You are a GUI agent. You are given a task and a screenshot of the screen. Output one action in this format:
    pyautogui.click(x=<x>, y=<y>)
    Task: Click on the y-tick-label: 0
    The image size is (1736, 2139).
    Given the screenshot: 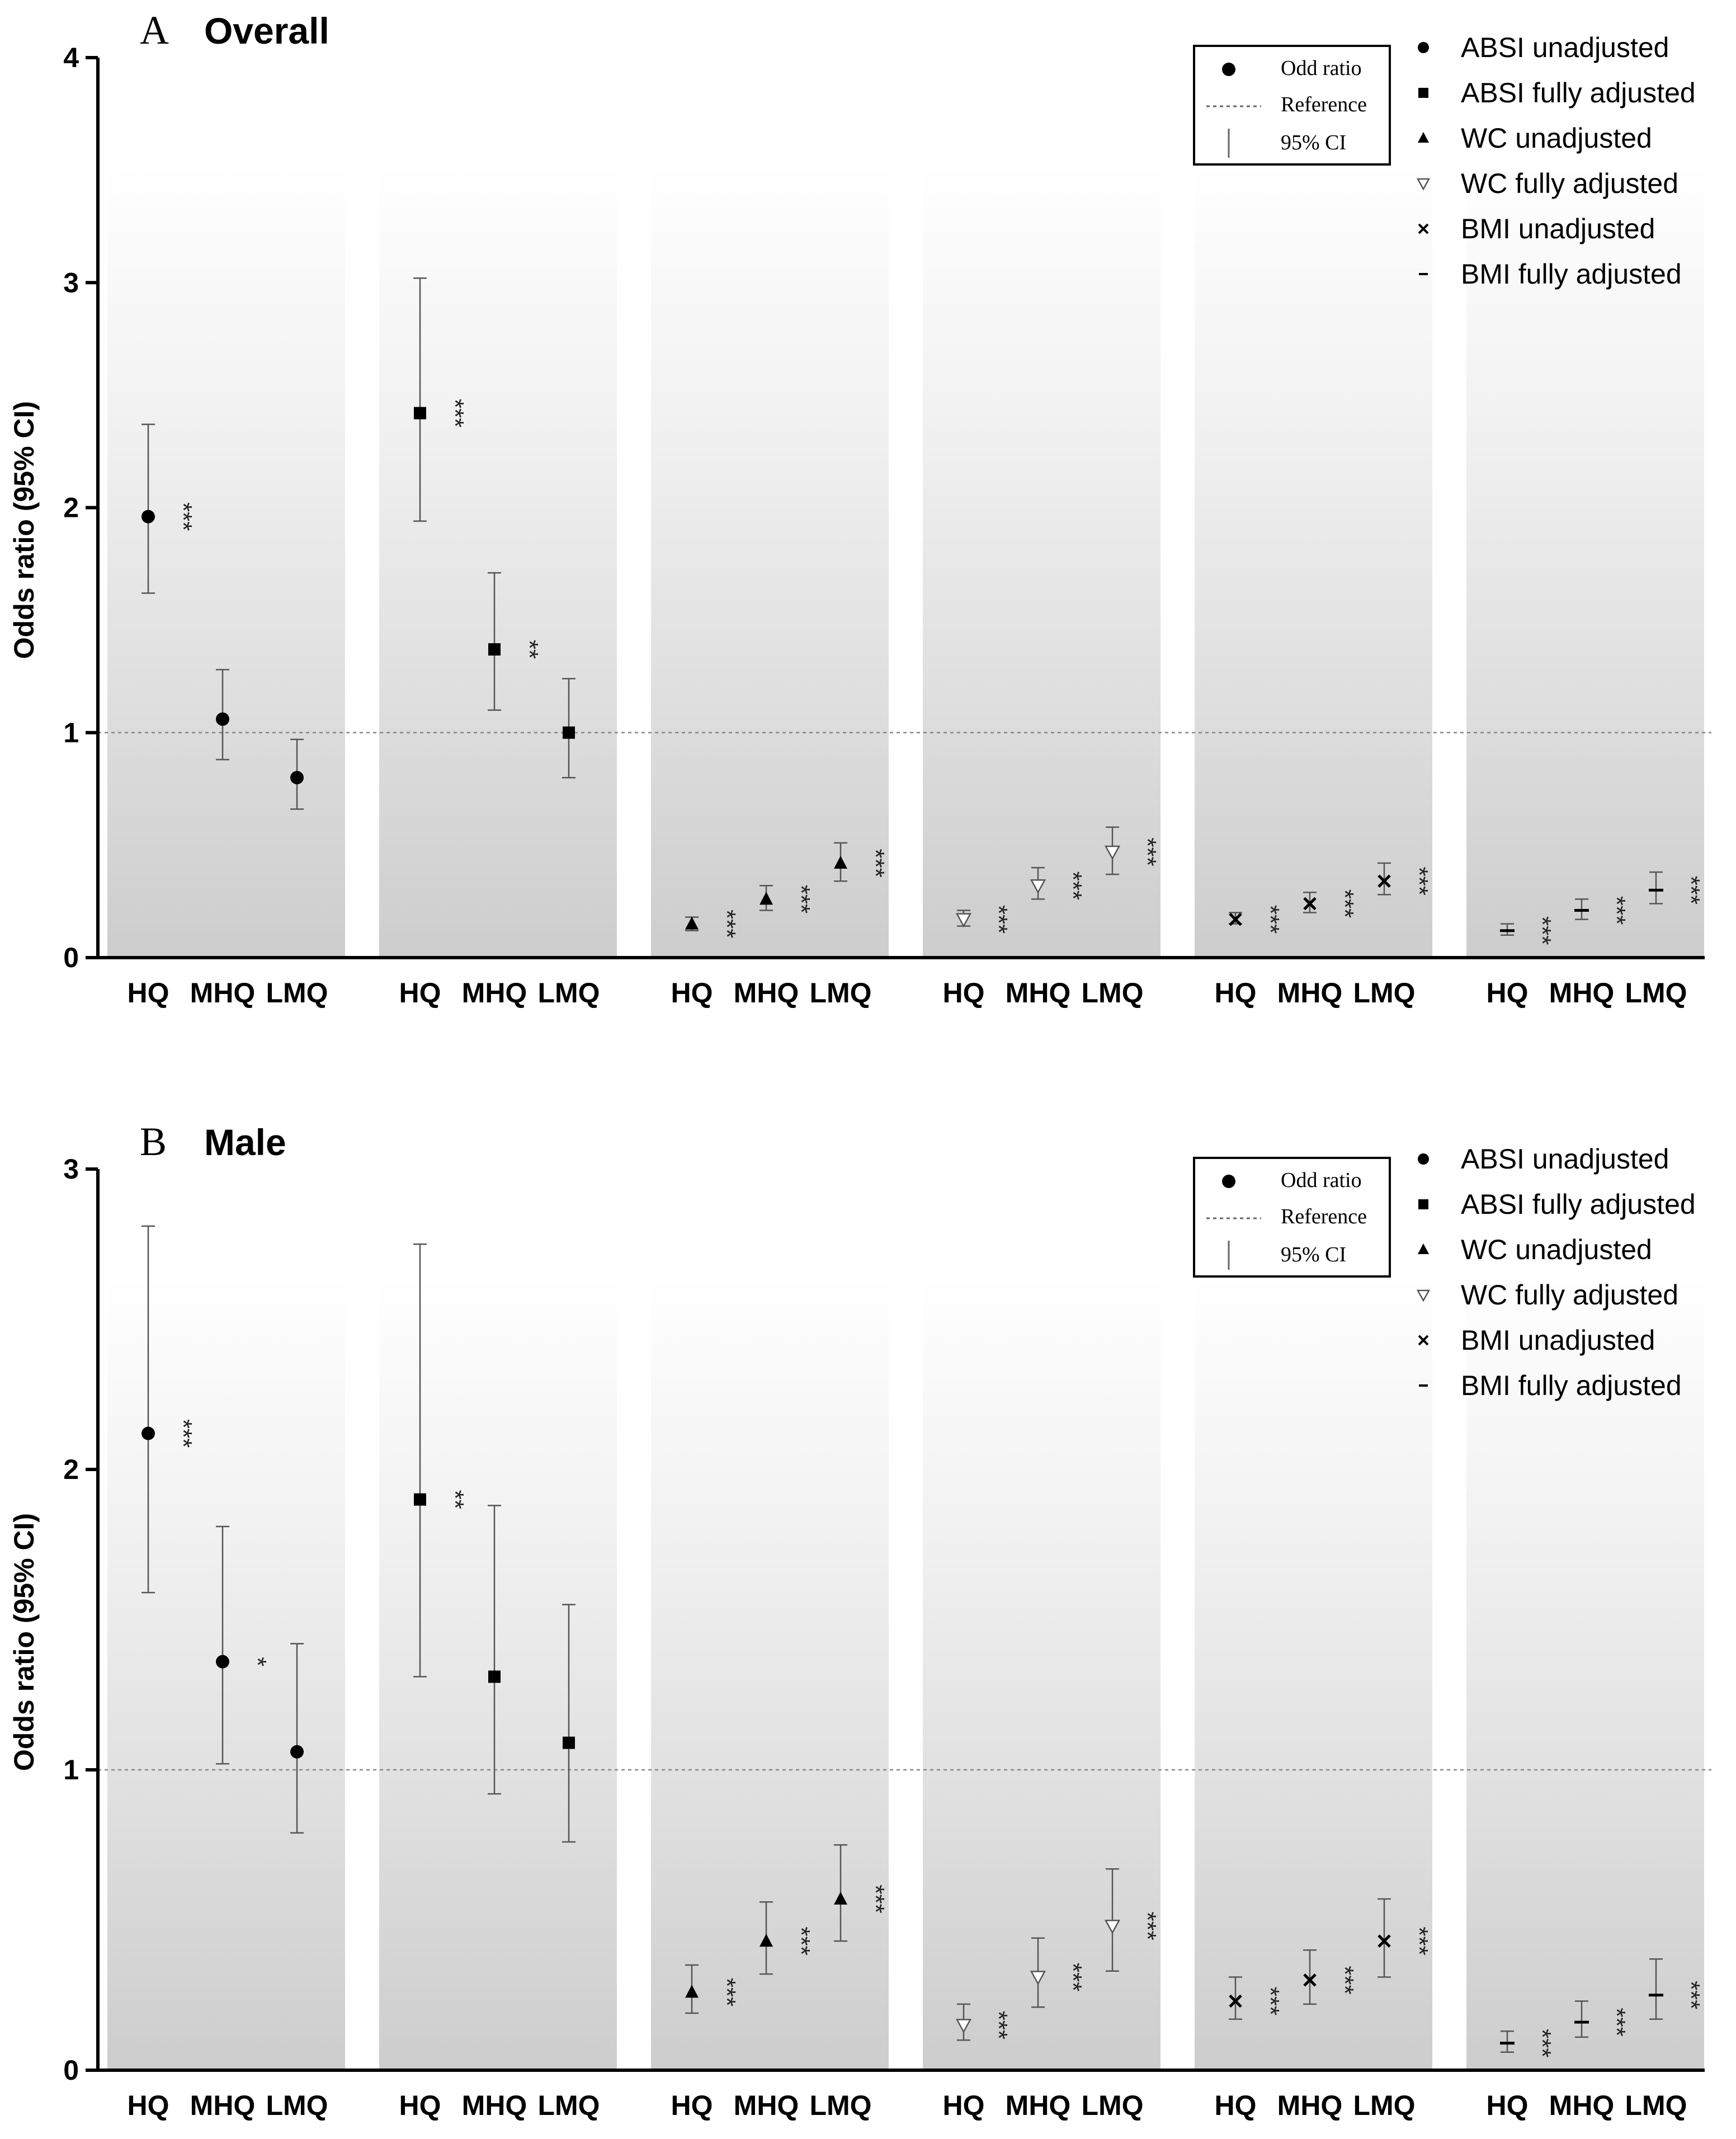 What is the action you would take?
    pyautogui.click(x=71, y=958)
    